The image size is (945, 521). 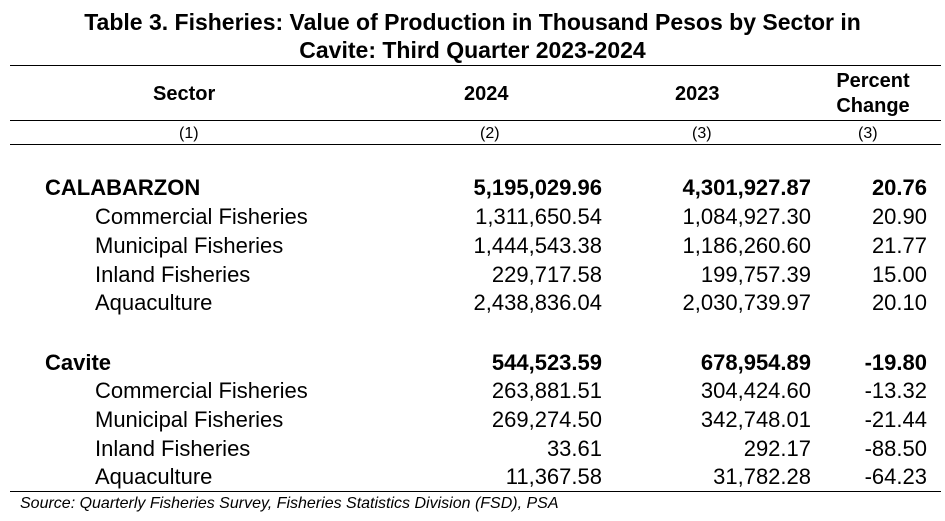 I want to click on header-sector: Sector, so click(x=184, y=94).